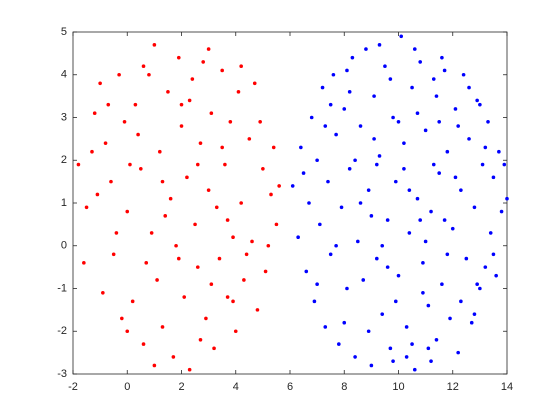 This screenshot has height=420, width=560. I want to click on x-tick-label: 4, so click(236, 387).